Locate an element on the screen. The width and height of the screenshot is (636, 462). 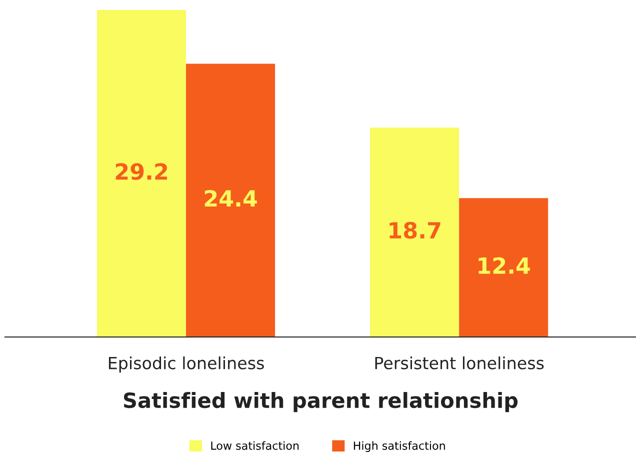
data-label: 29.2 is located at coordinates (142, 171).